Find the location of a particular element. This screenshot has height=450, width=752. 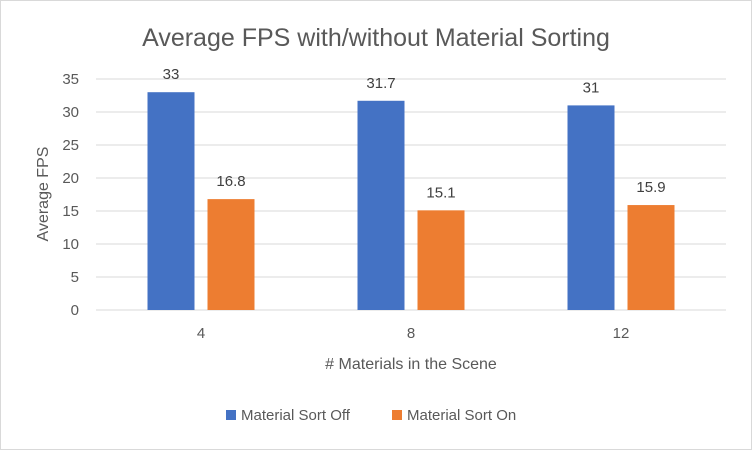

data-label: 15.9 is located at coordinates (650, 187).